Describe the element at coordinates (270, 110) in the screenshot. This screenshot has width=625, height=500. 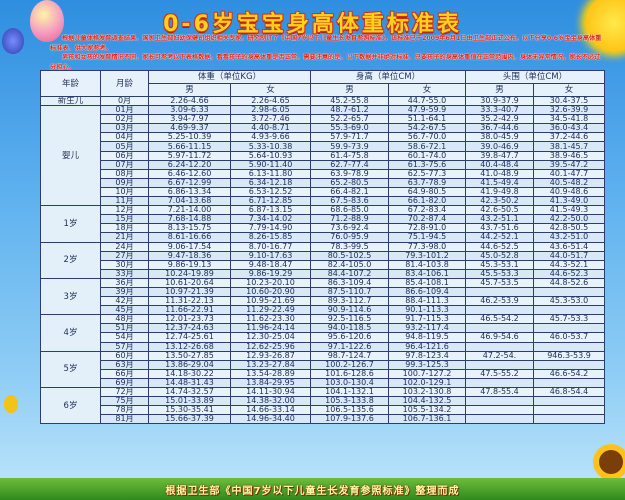
I see `weight-female-cell: 2.98-6.05` at that location.